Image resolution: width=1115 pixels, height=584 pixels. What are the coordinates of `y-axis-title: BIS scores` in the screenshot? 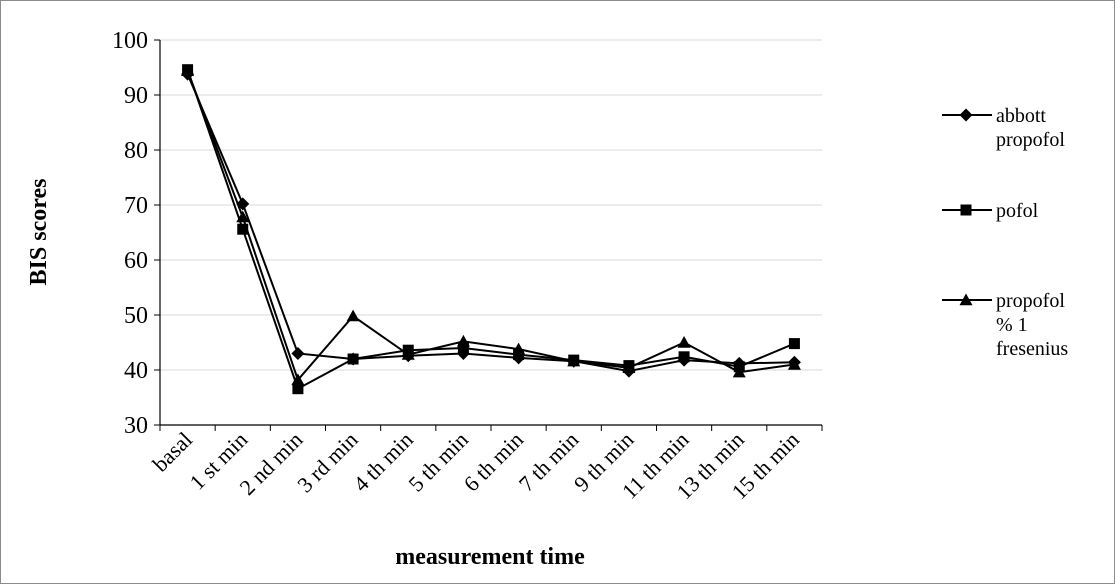 It's located at (39, 232).